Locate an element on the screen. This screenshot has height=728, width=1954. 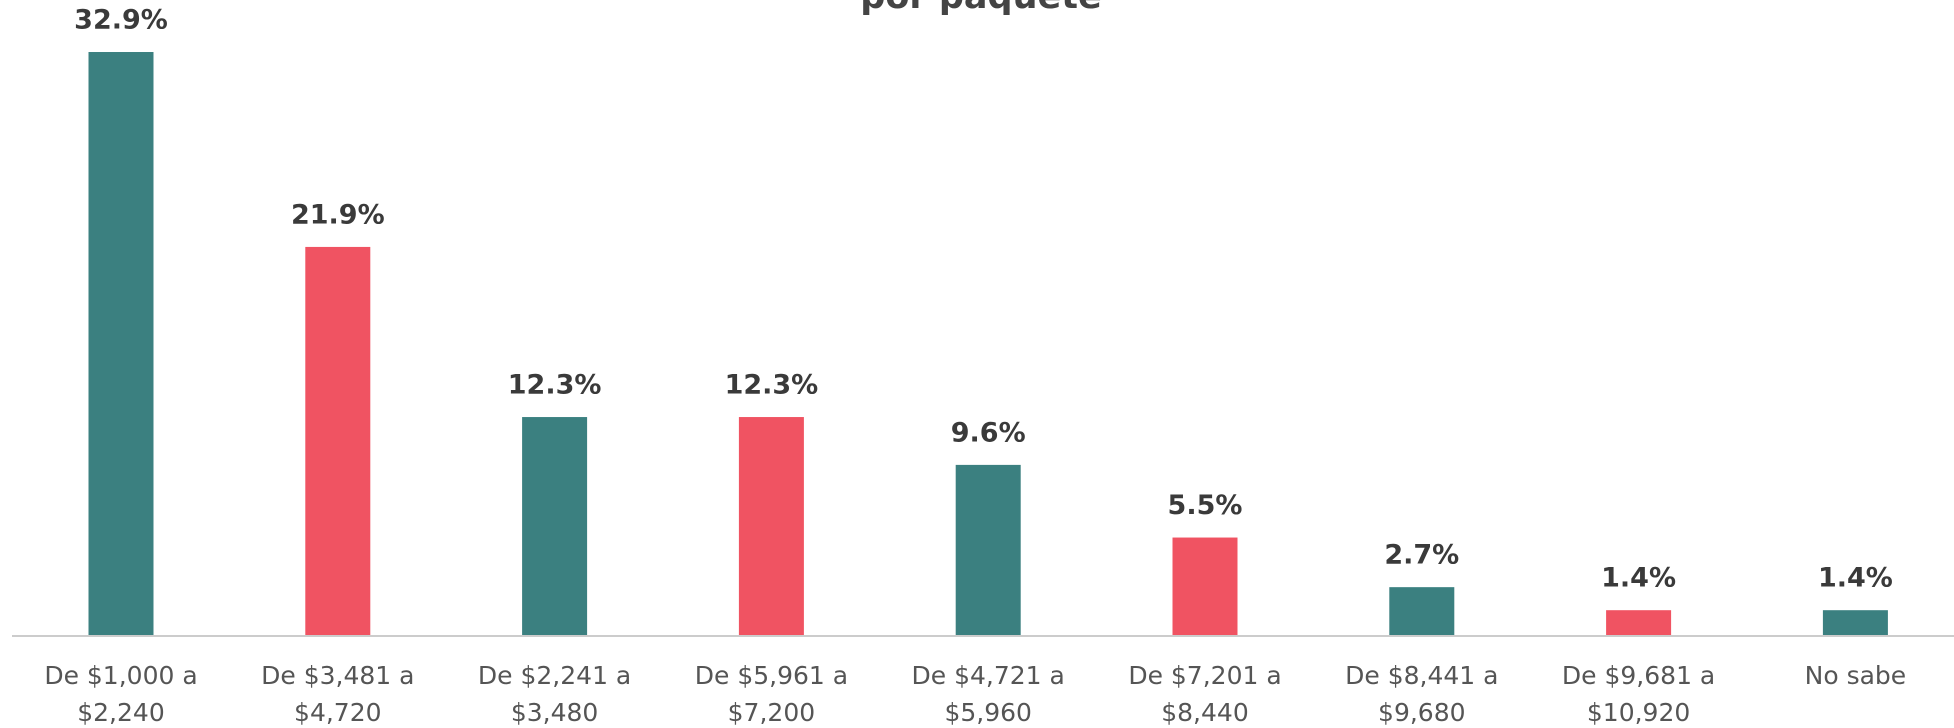
value-label: 21.9% is located at coordinates (338, 214).